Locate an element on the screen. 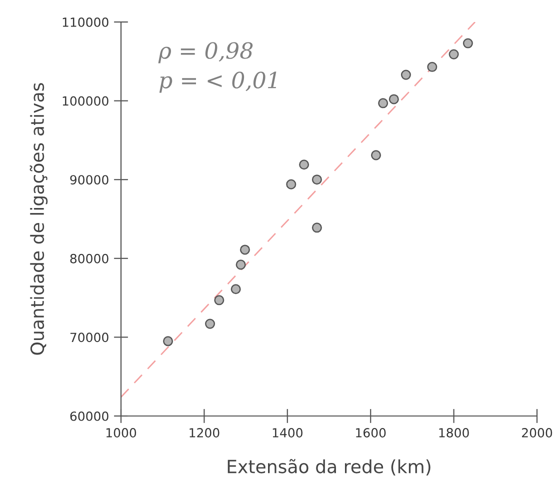 The height and width of the screenshot is (483, 554). x-tick-label: 1200 is located at coordinates (205, 433).